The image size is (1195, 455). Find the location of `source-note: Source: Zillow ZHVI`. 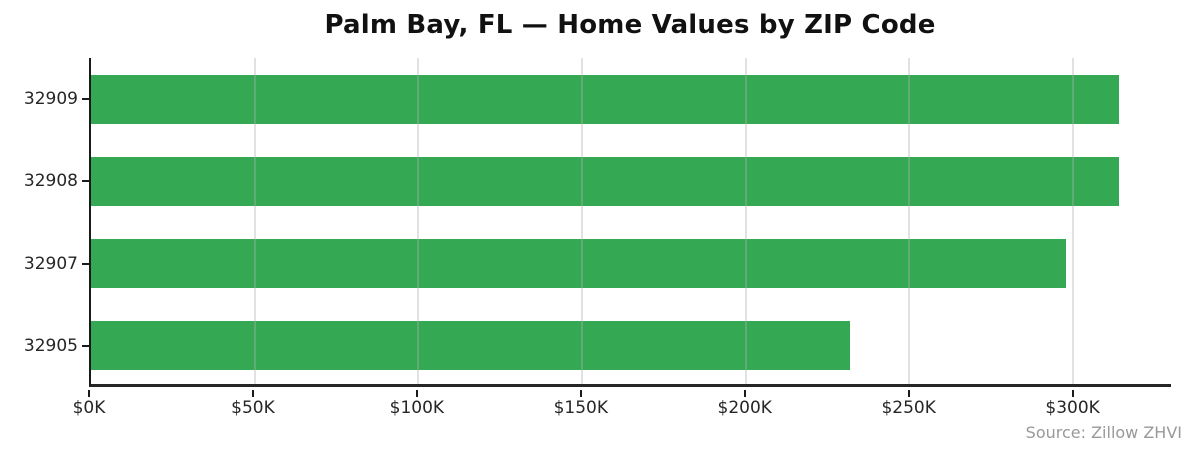

source-note: Source: Zillow ZHVI is located at coordinates (1103, 432).